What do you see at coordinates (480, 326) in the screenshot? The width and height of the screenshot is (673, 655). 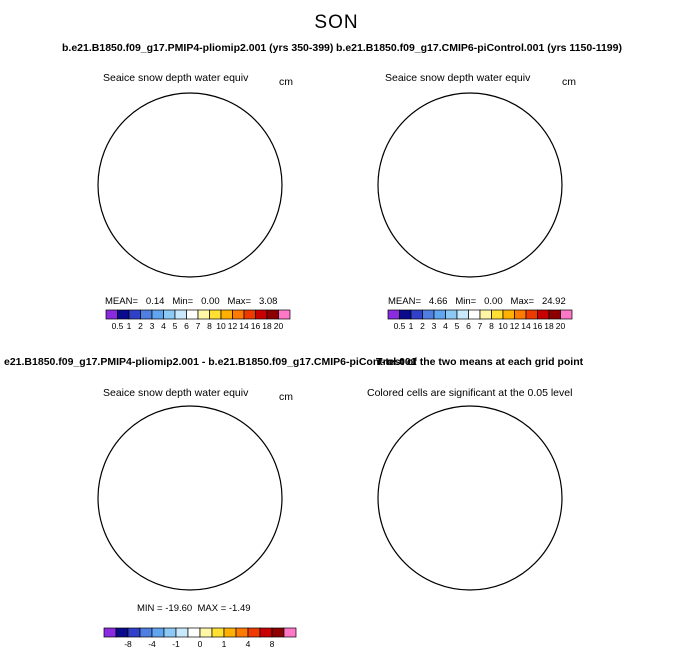 I see `colorbar-tick-label: 7` at bounding box center [480, 326].